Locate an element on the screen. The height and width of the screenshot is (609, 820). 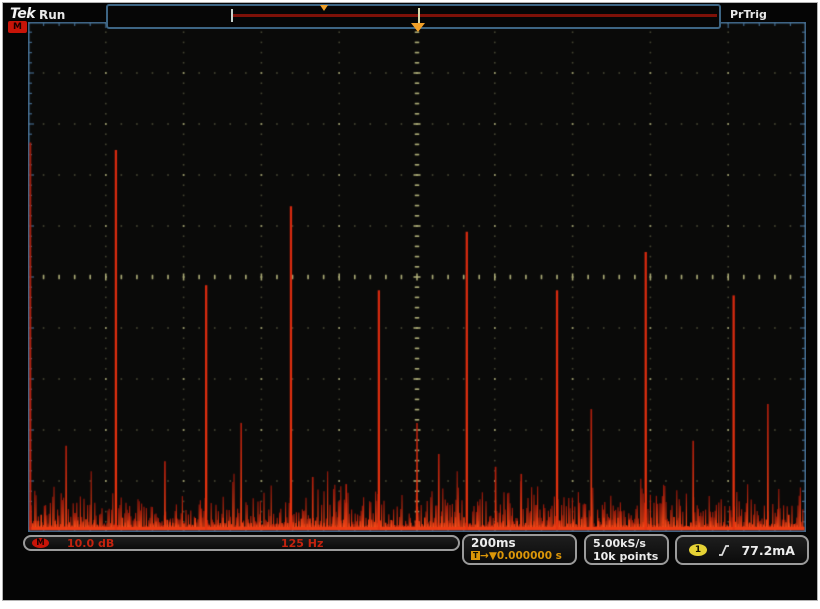
rising-edge-icon is located at coordinates (724, 550).